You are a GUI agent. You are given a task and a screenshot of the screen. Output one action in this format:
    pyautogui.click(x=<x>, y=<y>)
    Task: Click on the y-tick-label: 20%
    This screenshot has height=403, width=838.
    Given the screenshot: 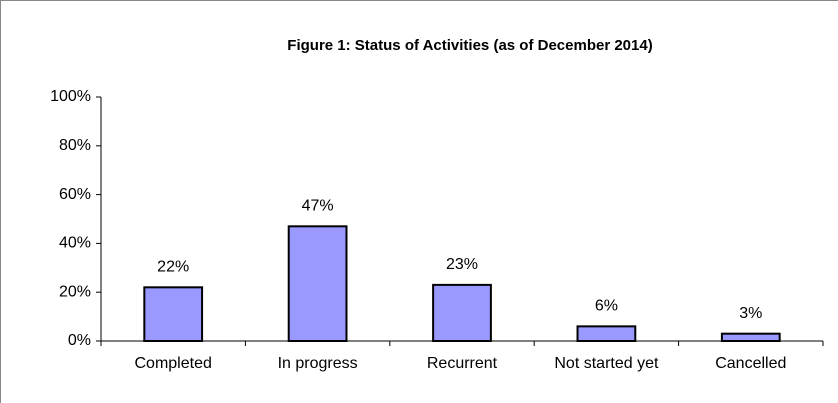 What is the action you would take?
    pyautogui.click(x=75, y=291)
    